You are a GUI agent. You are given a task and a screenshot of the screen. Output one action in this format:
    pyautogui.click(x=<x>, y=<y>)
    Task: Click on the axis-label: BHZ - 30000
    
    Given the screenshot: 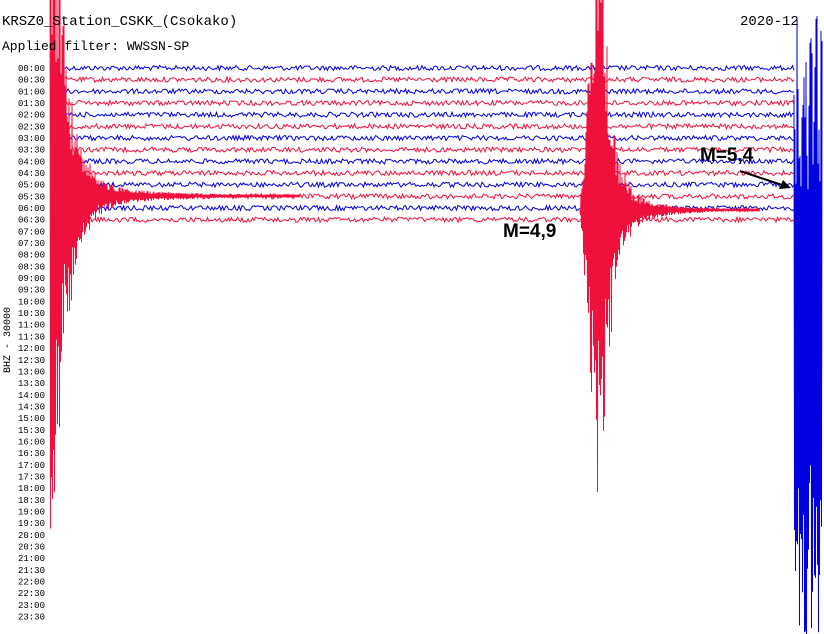 What is the action you would take?
    pyautogui.click(x=8, y=340)
    